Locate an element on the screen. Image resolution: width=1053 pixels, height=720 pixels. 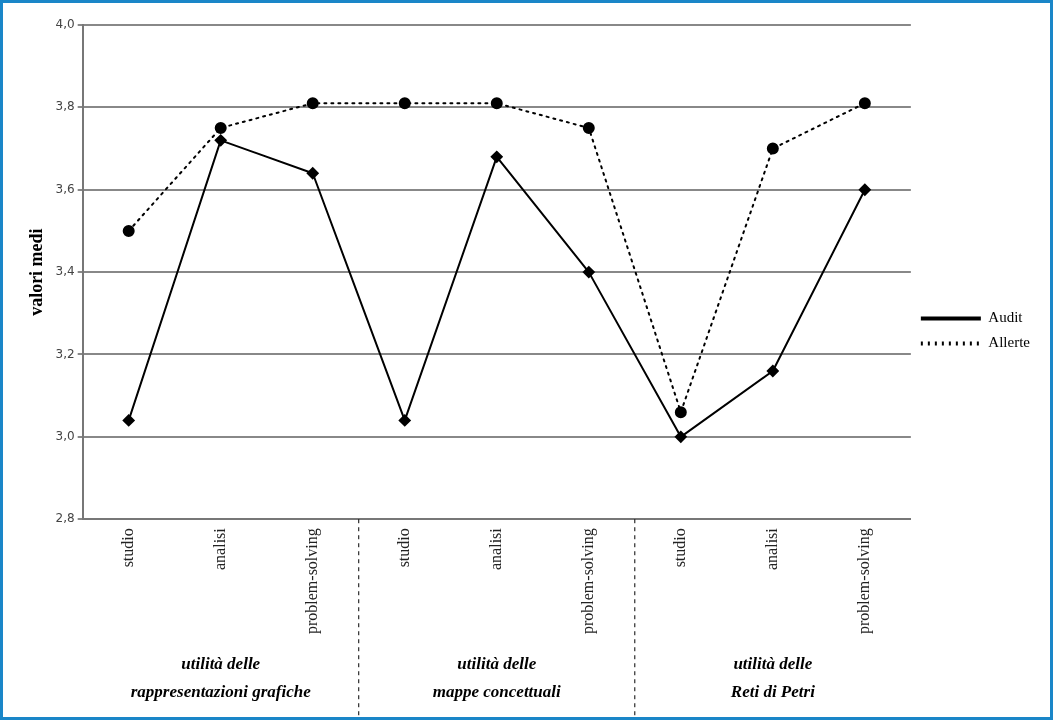
y-tick-label: 3,8 is located at coordinates (65, 106).